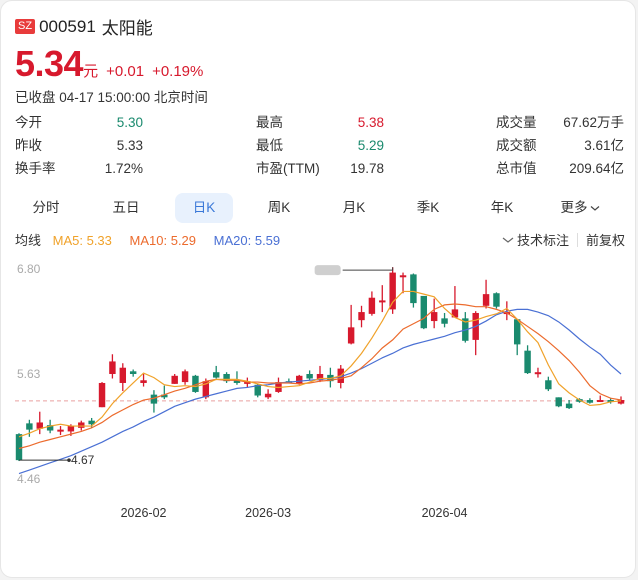  Describe the element at coordinates (560, 169) in the screenshot. I see `stat-item: 总市值 209.64亿` at that location.